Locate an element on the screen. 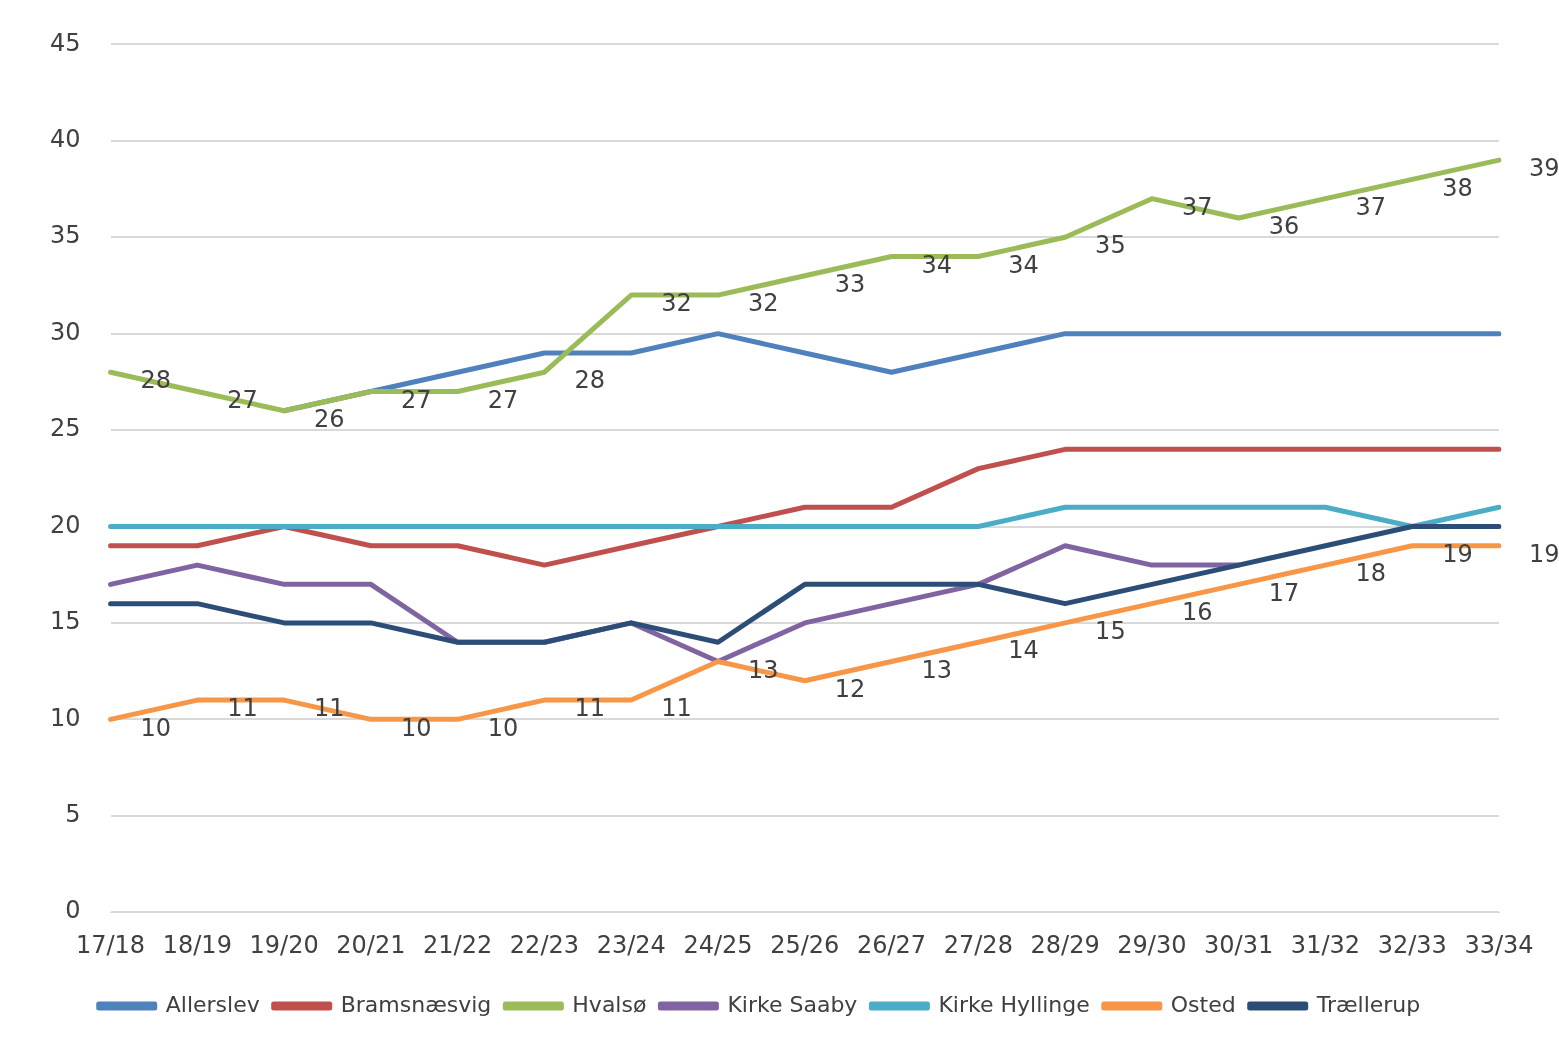 The image size is (1559, 1047). x-tick-label: 33/34 is located at coordinates (1499, 944).